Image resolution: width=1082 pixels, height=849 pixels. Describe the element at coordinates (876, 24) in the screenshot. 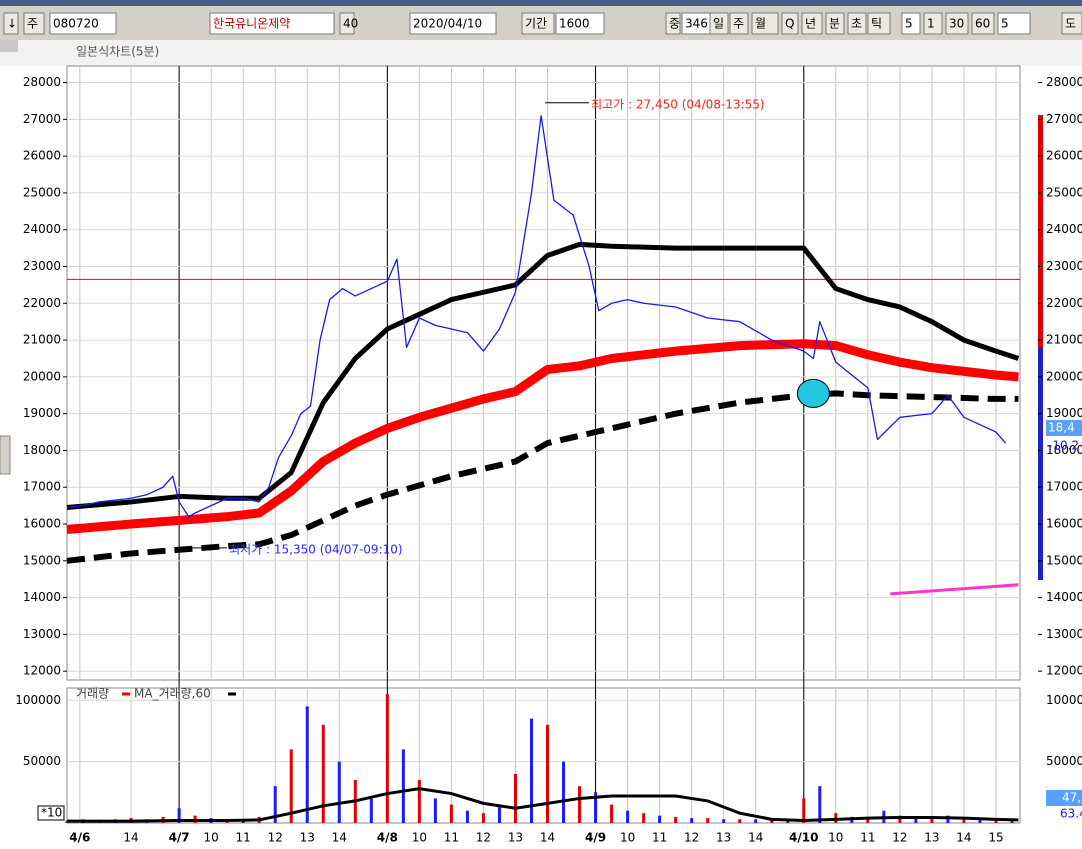

I see `toolbar-label: 틱` at that location.